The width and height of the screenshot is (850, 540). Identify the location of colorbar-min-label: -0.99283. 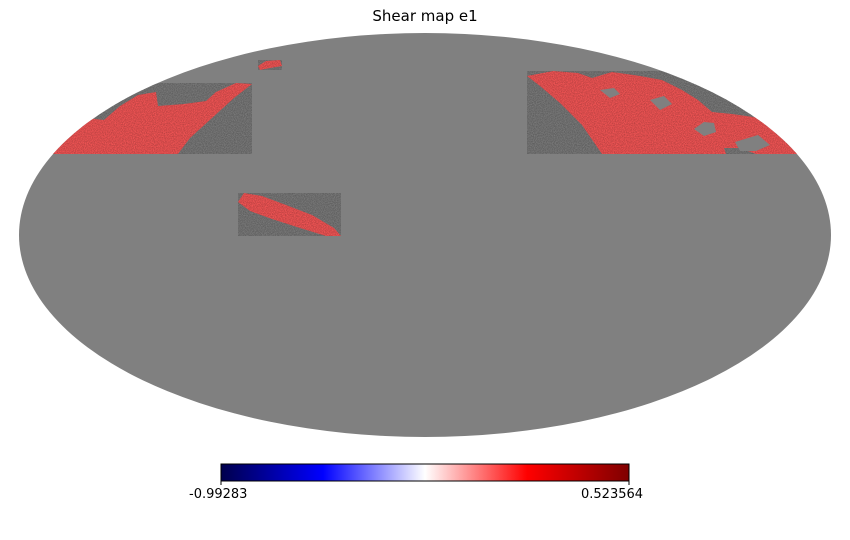
(218, 494).